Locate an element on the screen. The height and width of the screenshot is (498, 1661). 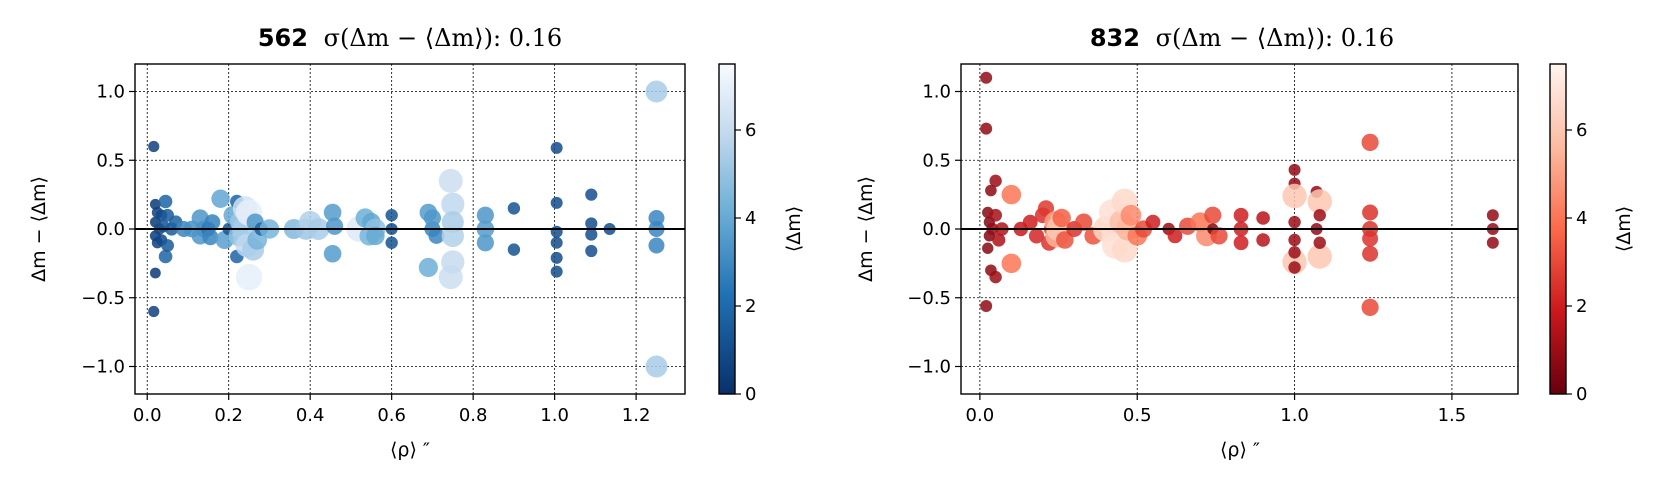
panel-right-y-axis-label: Δm − ⟨Δm⟩ is located at coordinates (866, 229).